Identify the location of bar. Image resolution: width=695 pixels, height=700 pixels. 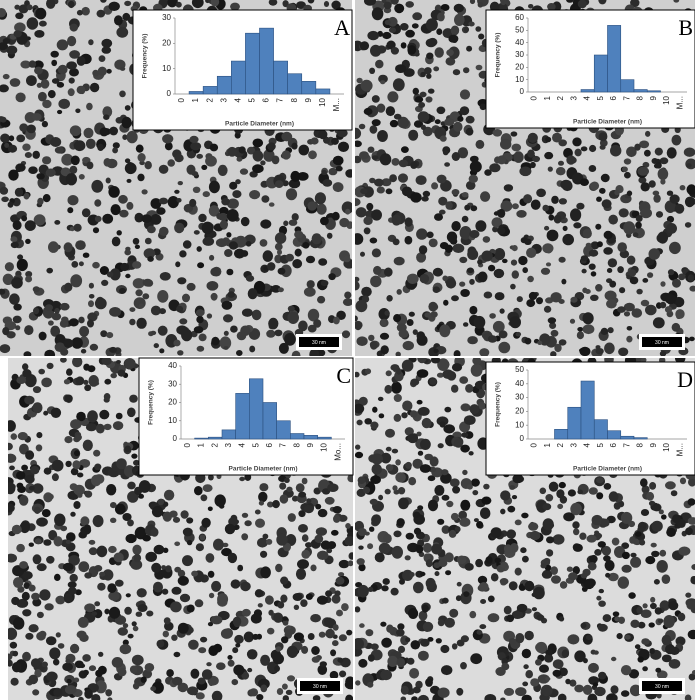
(640, 91).